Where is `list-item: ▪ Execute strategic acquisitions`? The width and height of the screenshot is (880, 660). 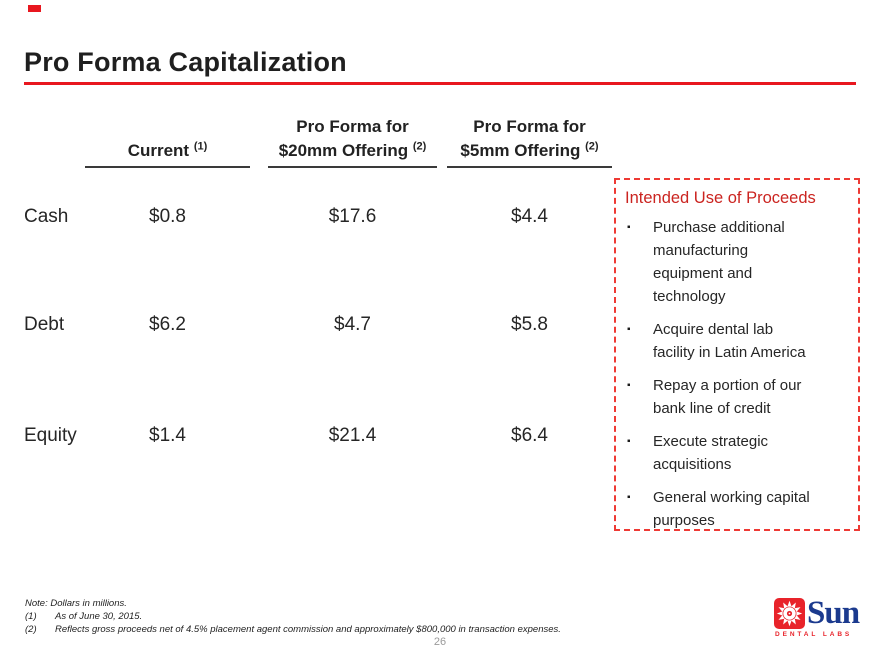
list-item: ▪ Execute strategic acquisitions is located at coordinates (737, 453).